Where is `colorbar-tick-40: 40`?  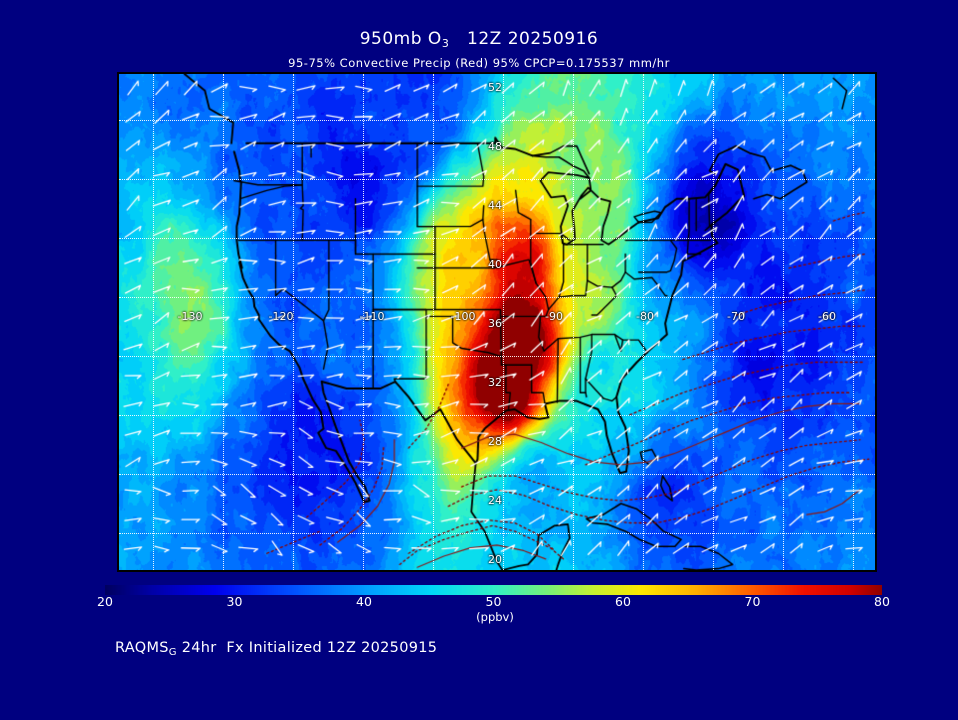 colorbar-tick-40: 40 is located at coordinates (364, 601).